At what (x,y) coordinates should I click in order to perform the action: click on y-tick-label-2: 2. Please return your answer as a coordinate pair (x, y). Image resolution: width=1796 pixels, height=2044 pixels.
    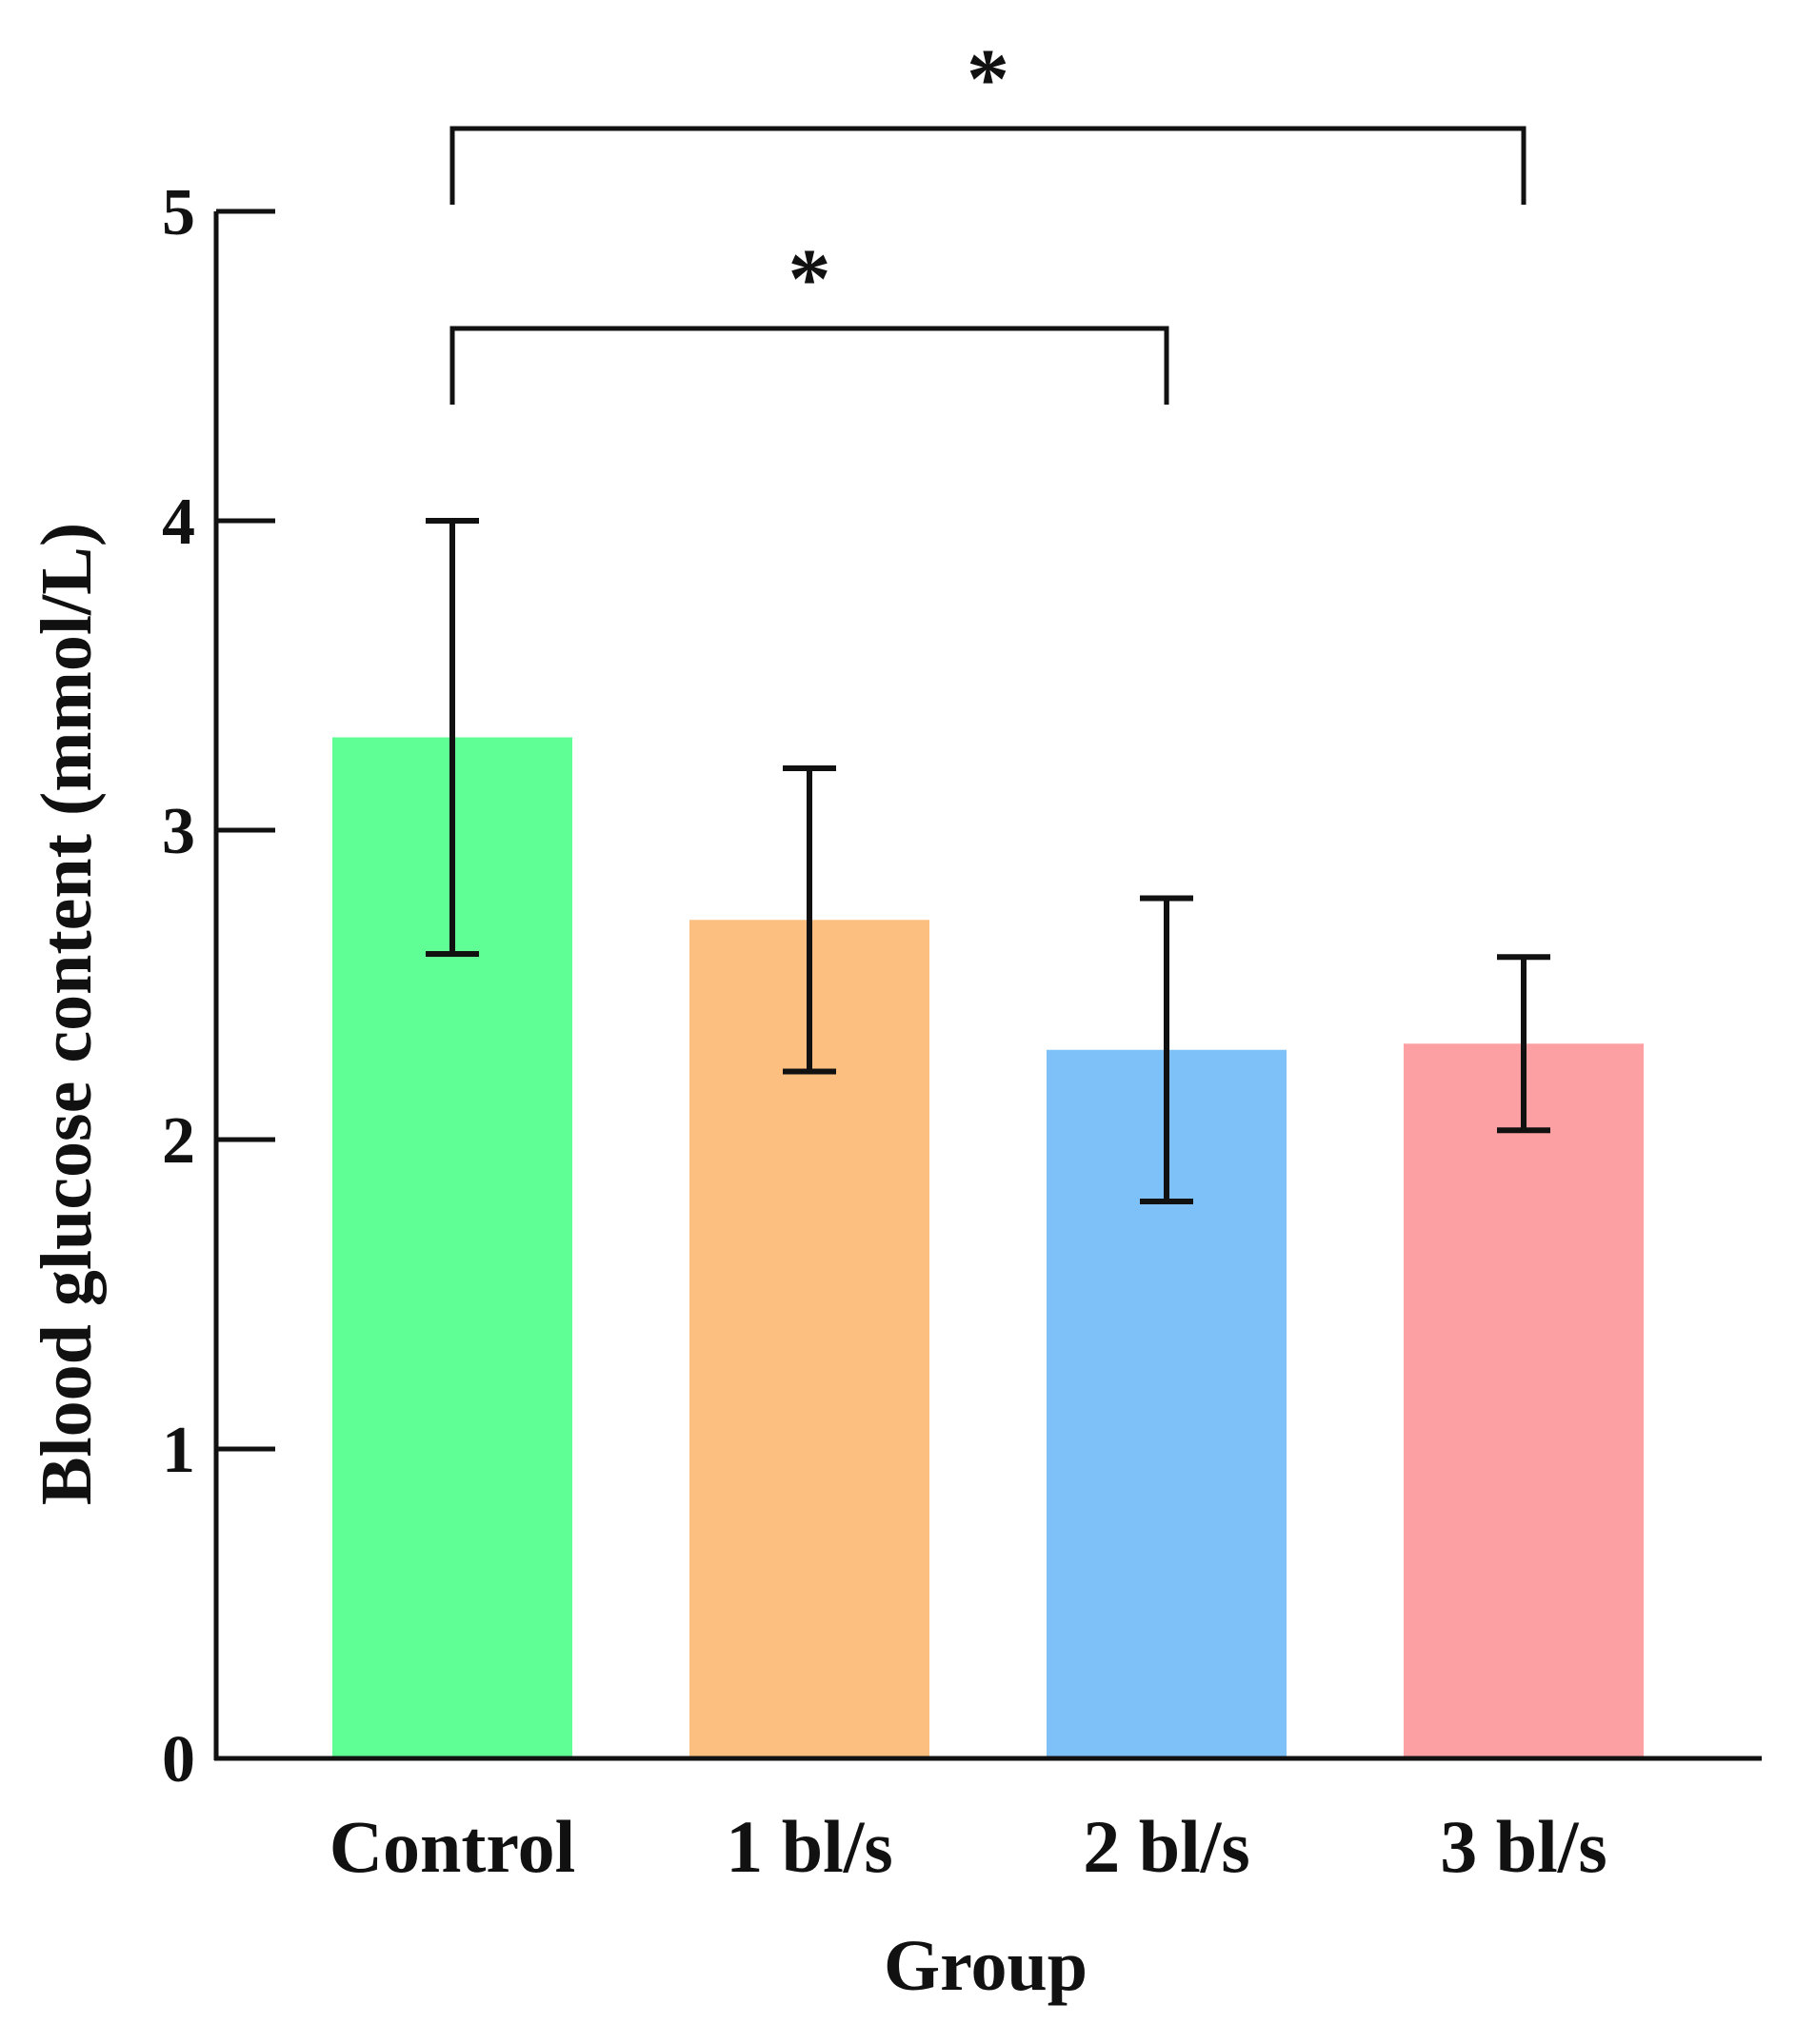
    Looking at the image, I should click on (178, 1141).